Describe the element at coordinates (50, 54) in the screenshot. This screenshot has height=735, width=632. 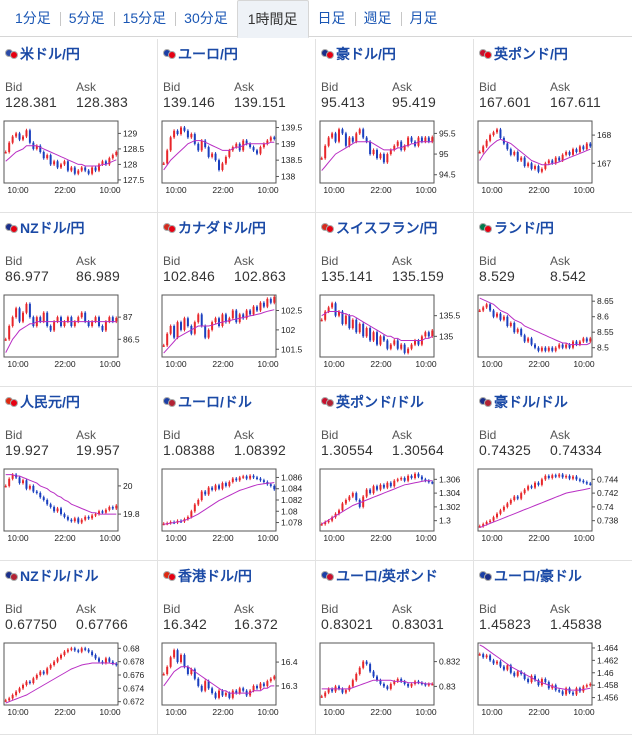
I see `pair-name: 米ドル/円` at that location.